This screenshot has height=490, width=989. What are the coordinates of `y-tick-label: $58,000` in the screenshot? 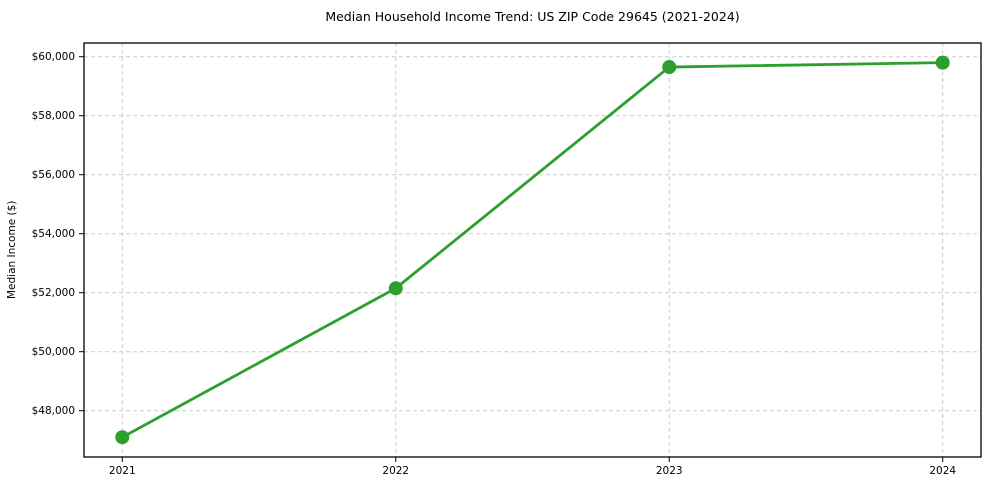 It's located at (53, 116).